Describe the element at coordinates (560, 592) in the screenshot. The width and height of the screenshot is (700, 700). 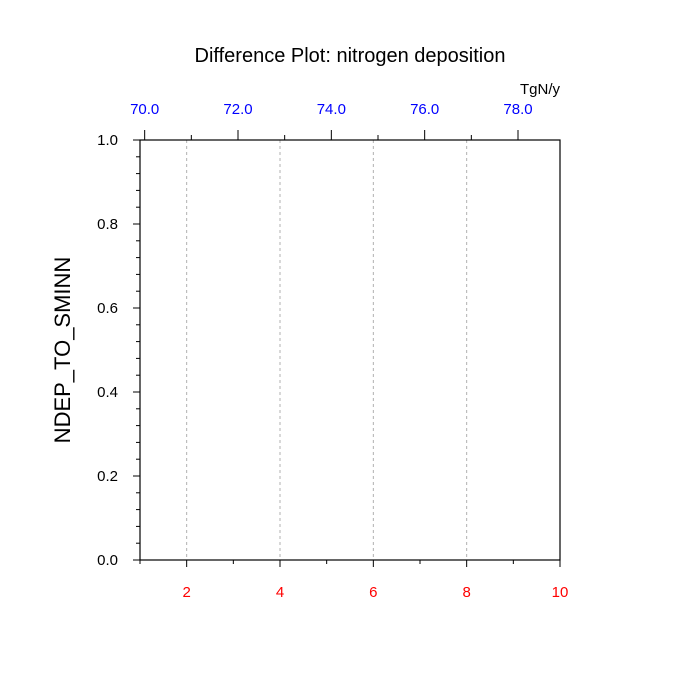
I see `x-tick-label: 10` at that location.